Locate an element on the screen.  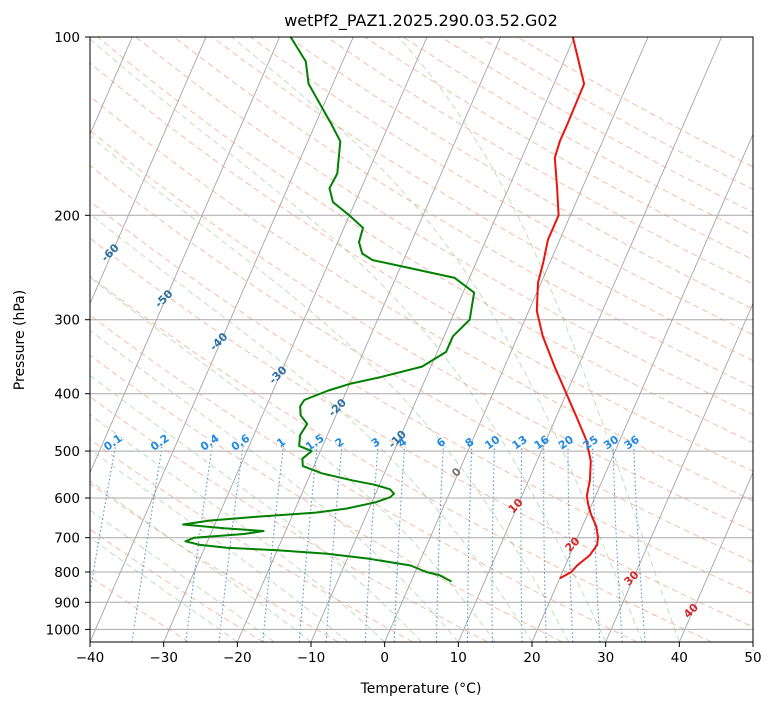
y-axis-label: Pressure (hPa) is located at coordinates (20, 340).